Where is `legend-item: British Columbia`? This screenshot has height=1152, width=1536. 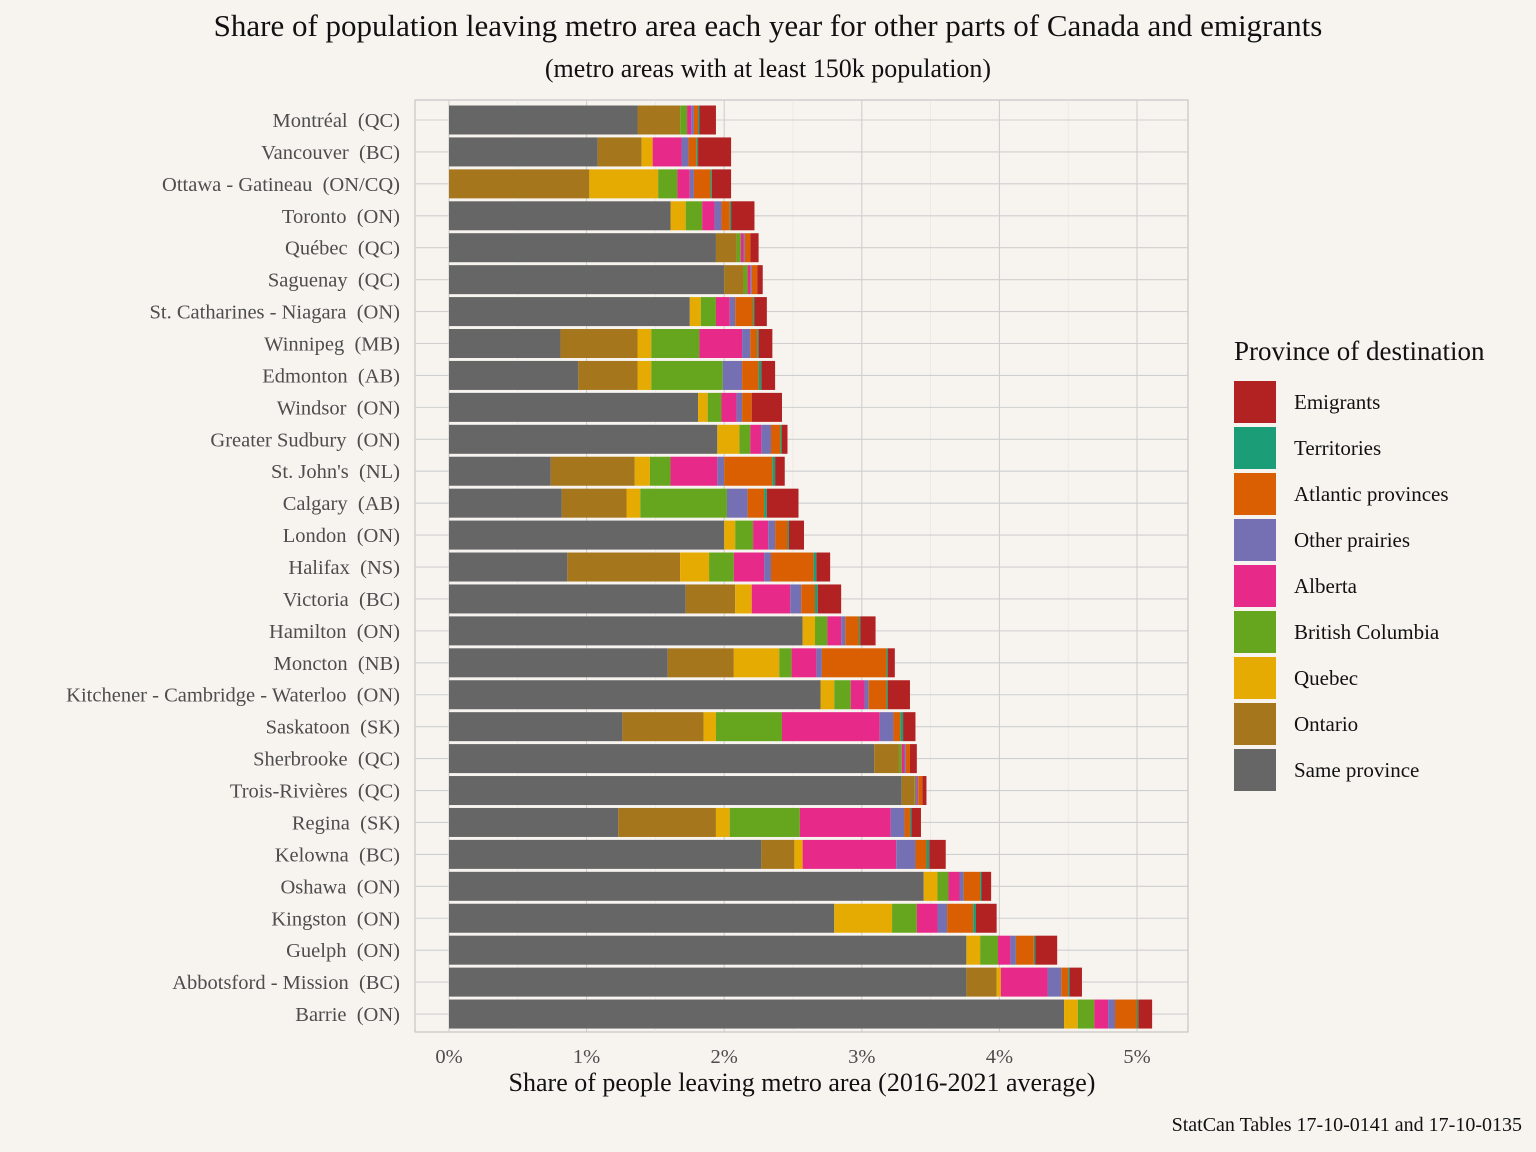
legend-item: British Columbia is located at coordinates (1379, 632).